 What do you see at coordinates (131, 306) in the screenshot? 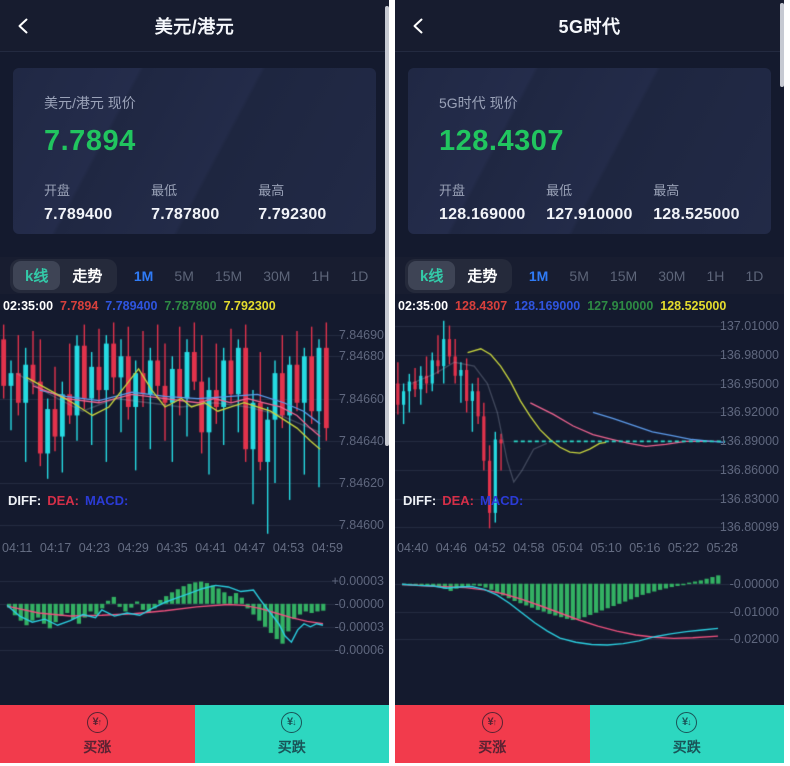
I see `chart-open: 7.789400` at bounding box center [131, 306].